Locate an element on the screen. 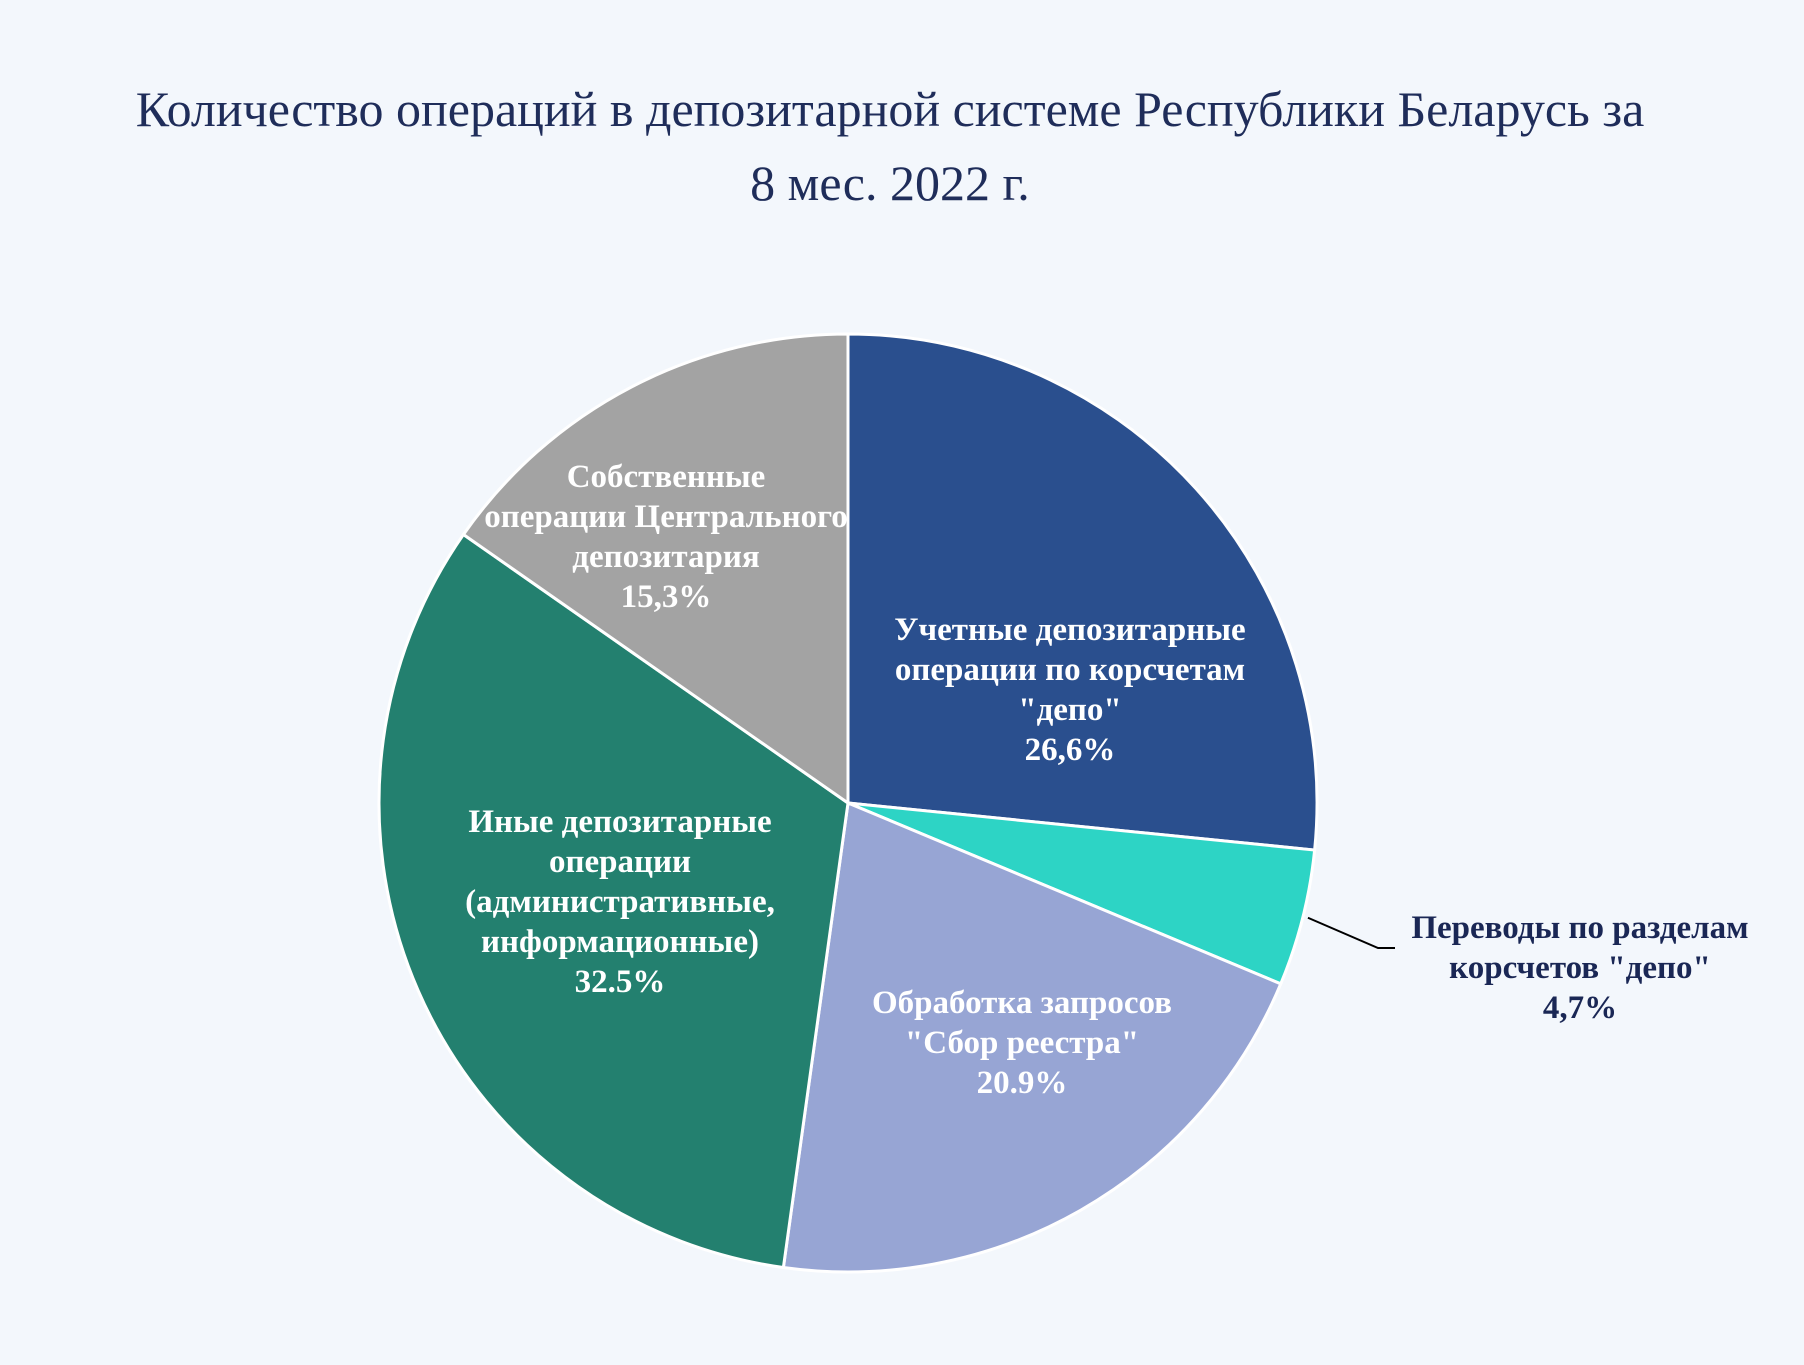 The width and height of the screenshot is (1804, 1365). slice-name-line-3-0: Иные депозитарные is located at coordinates (619, 822).